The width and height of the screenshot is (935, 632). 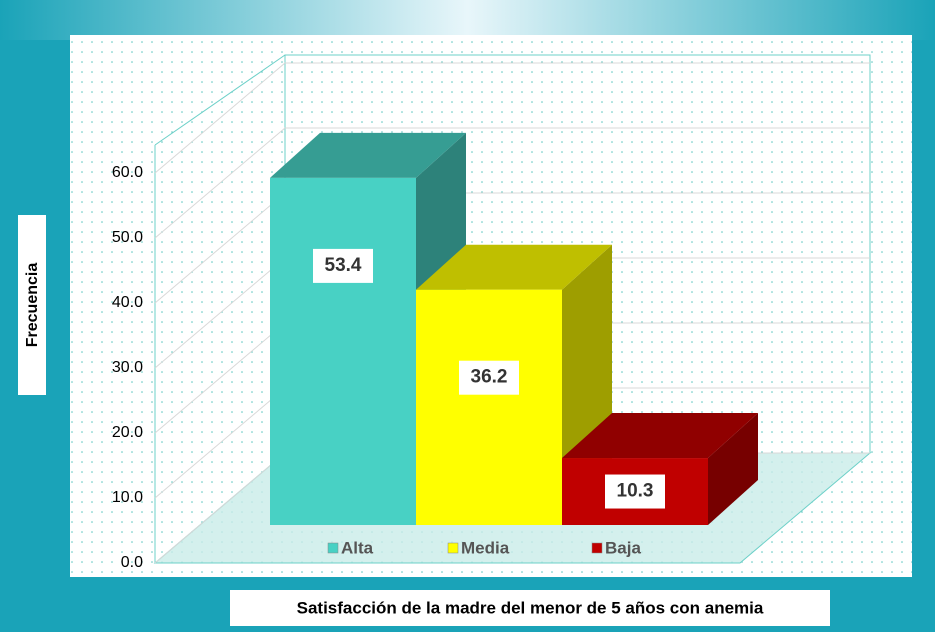 What do you see at coordinates (467, 20) in the screenshot?
I see `frame-top` at bounding box center [467, 20].